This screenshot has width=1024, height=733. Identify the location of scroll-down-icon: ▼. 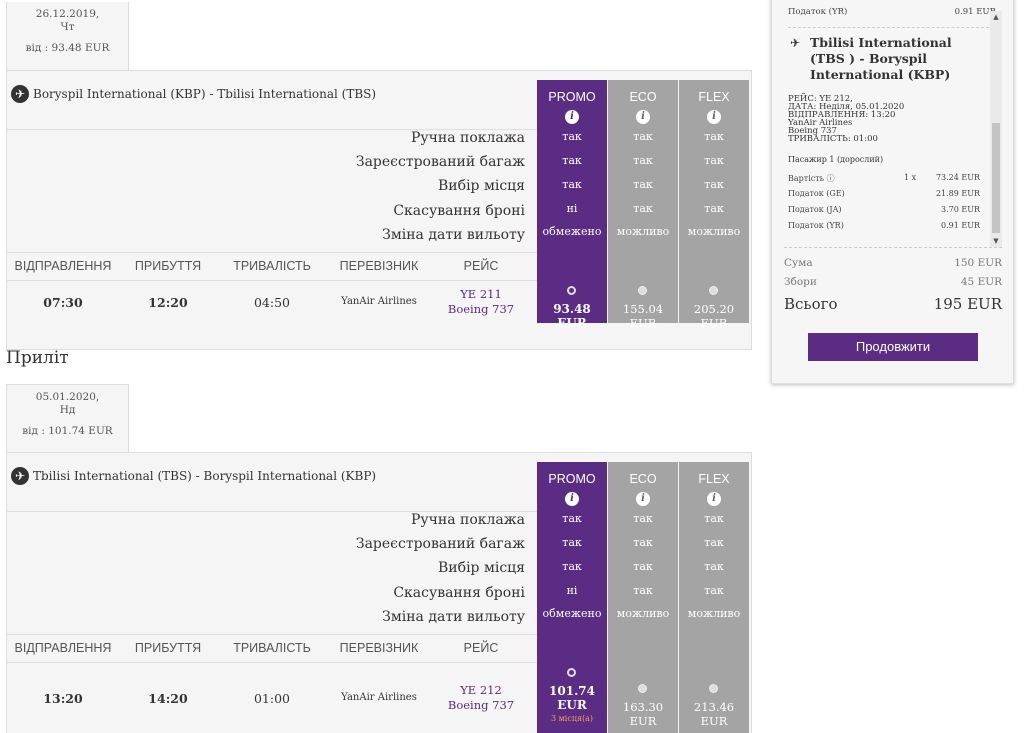
(996, 241).